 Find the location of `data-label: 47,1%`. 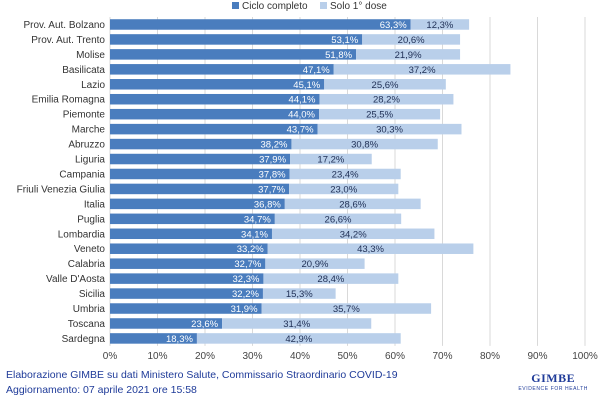

data-label: 47,1% is located at coordinates (316, 70).